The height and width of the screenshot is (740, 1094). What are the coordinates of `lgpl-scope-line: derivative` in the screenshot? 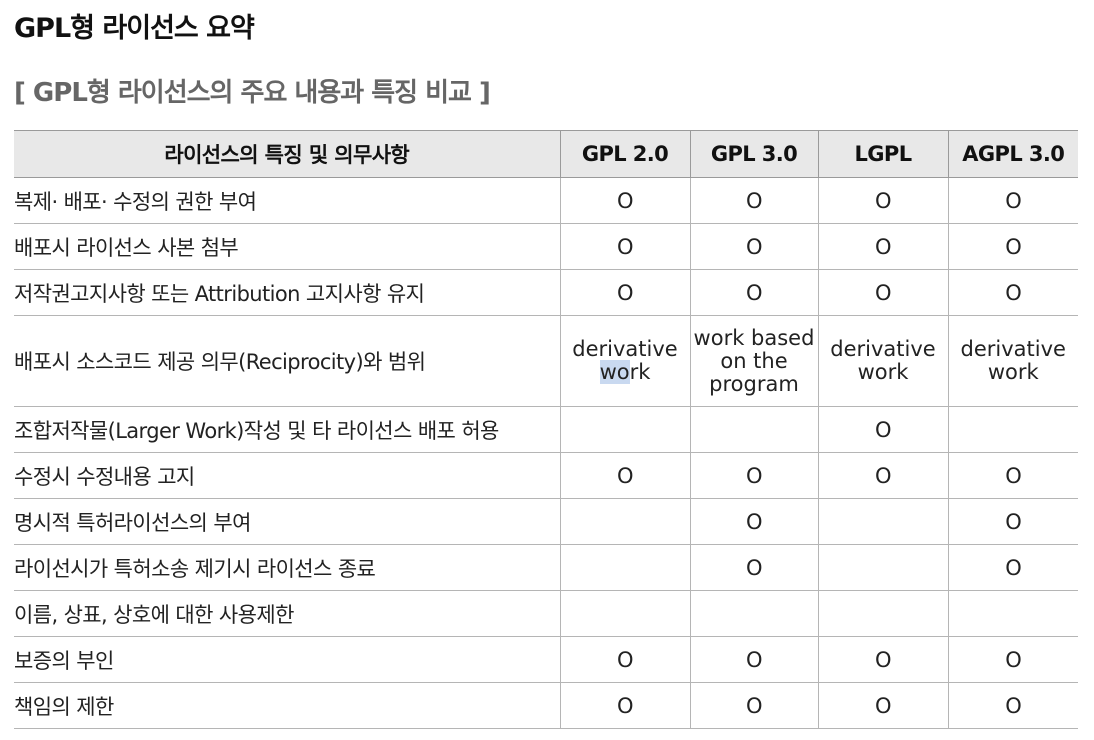 It's located at (883, 349).